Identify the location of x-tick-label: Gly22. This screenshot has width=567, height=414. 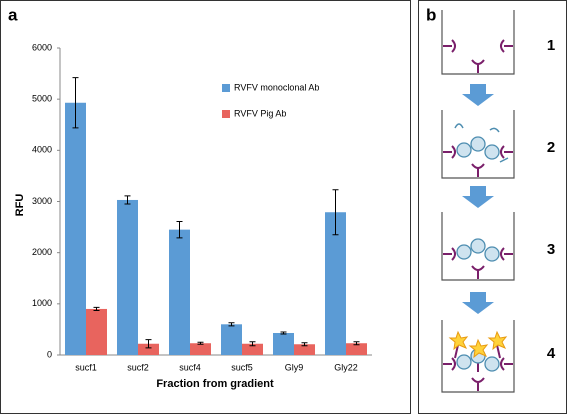
(346, 367).